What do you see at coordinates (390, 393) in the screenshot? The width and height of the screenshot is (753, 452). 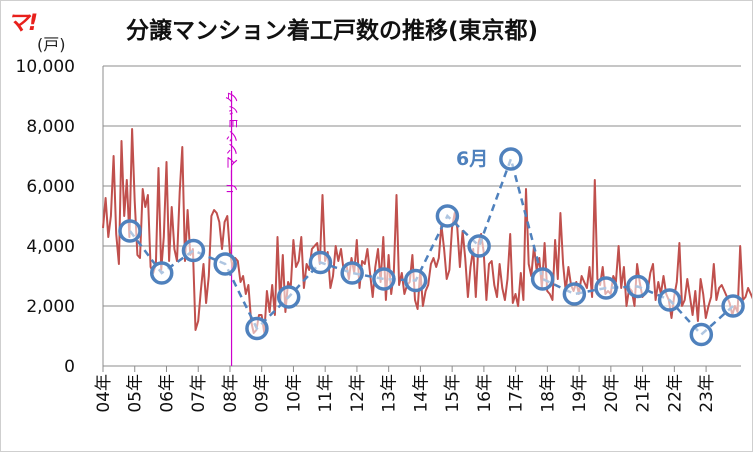 I see `x-tick-label: 13年` at bounding box center [390, 393].